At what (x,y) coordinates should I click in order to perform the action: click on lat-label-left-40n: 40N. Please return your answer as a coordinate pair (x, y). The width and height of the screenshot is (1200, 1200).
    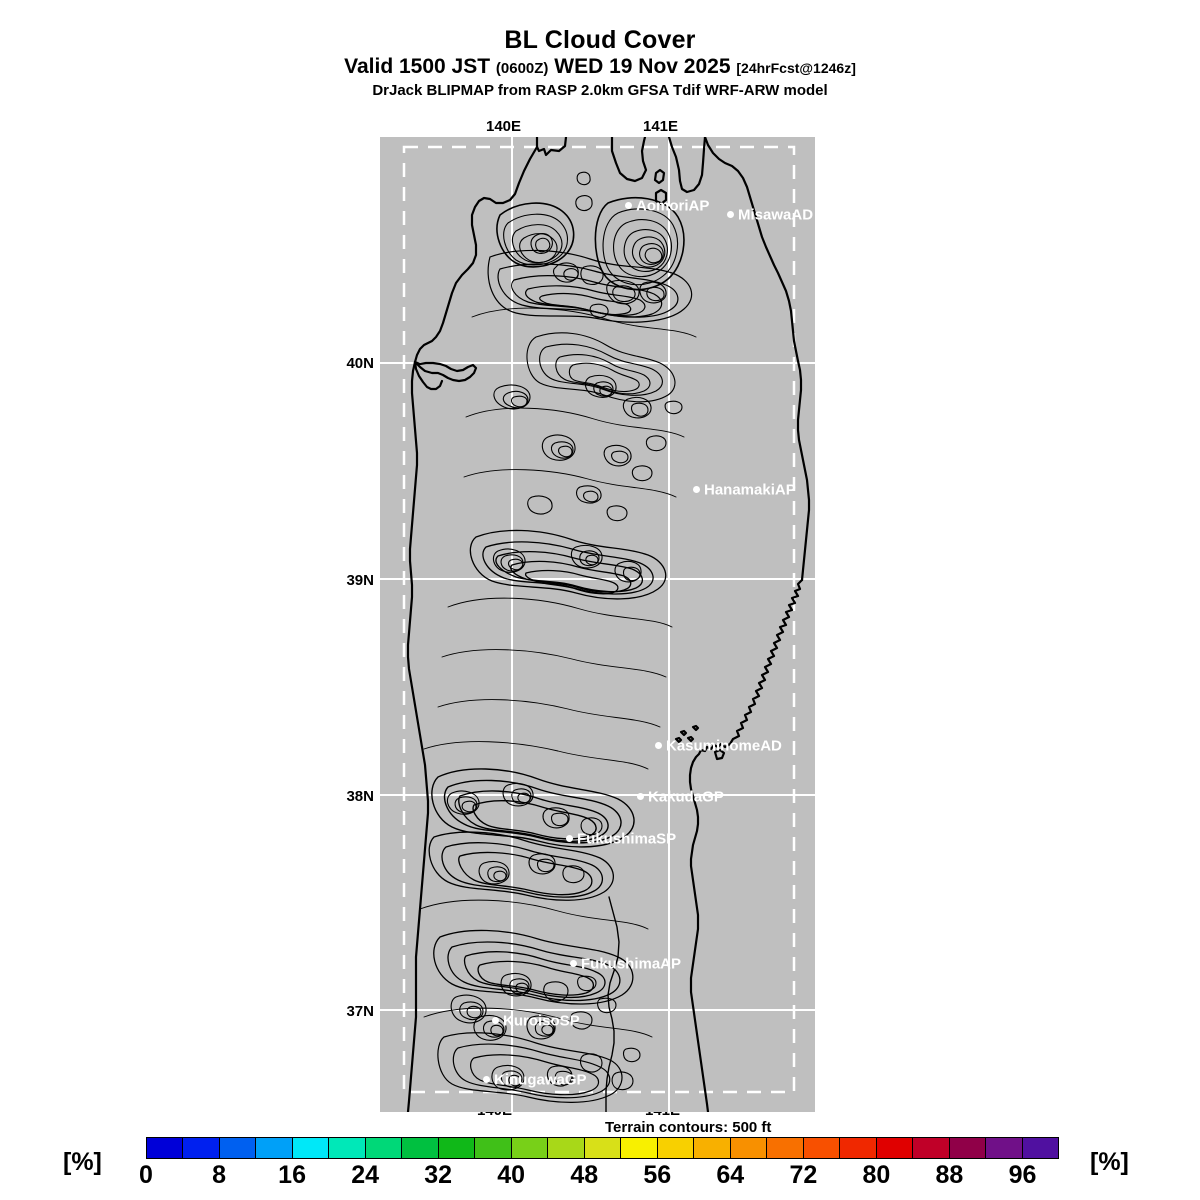
    Looking at the image, I should click on (360, 363).